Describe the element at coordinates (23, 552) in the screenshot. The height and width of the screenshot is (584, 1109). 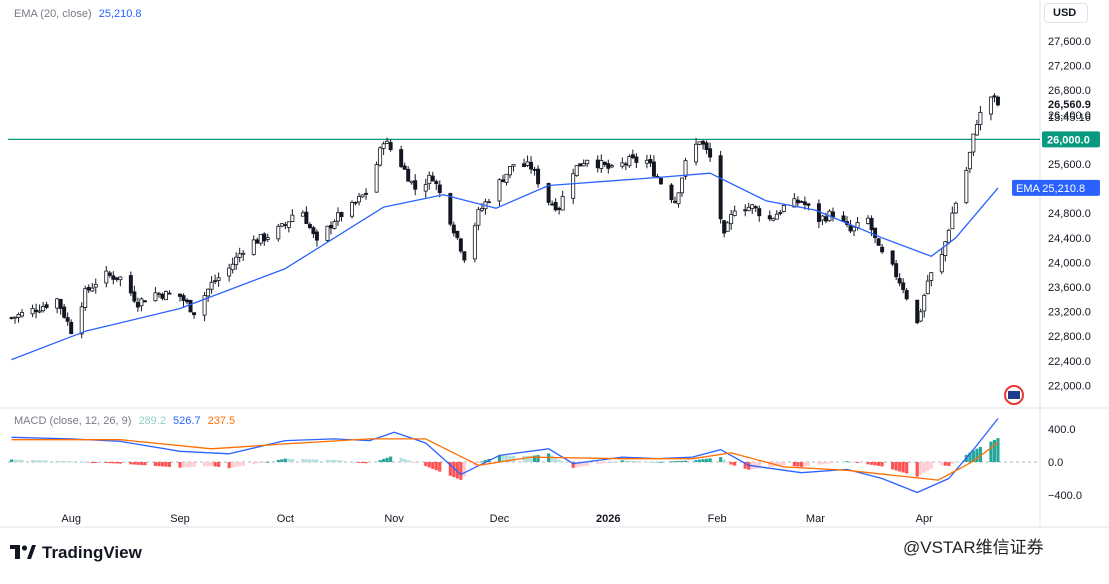
I see `tradingview-logo-icon` at that location.